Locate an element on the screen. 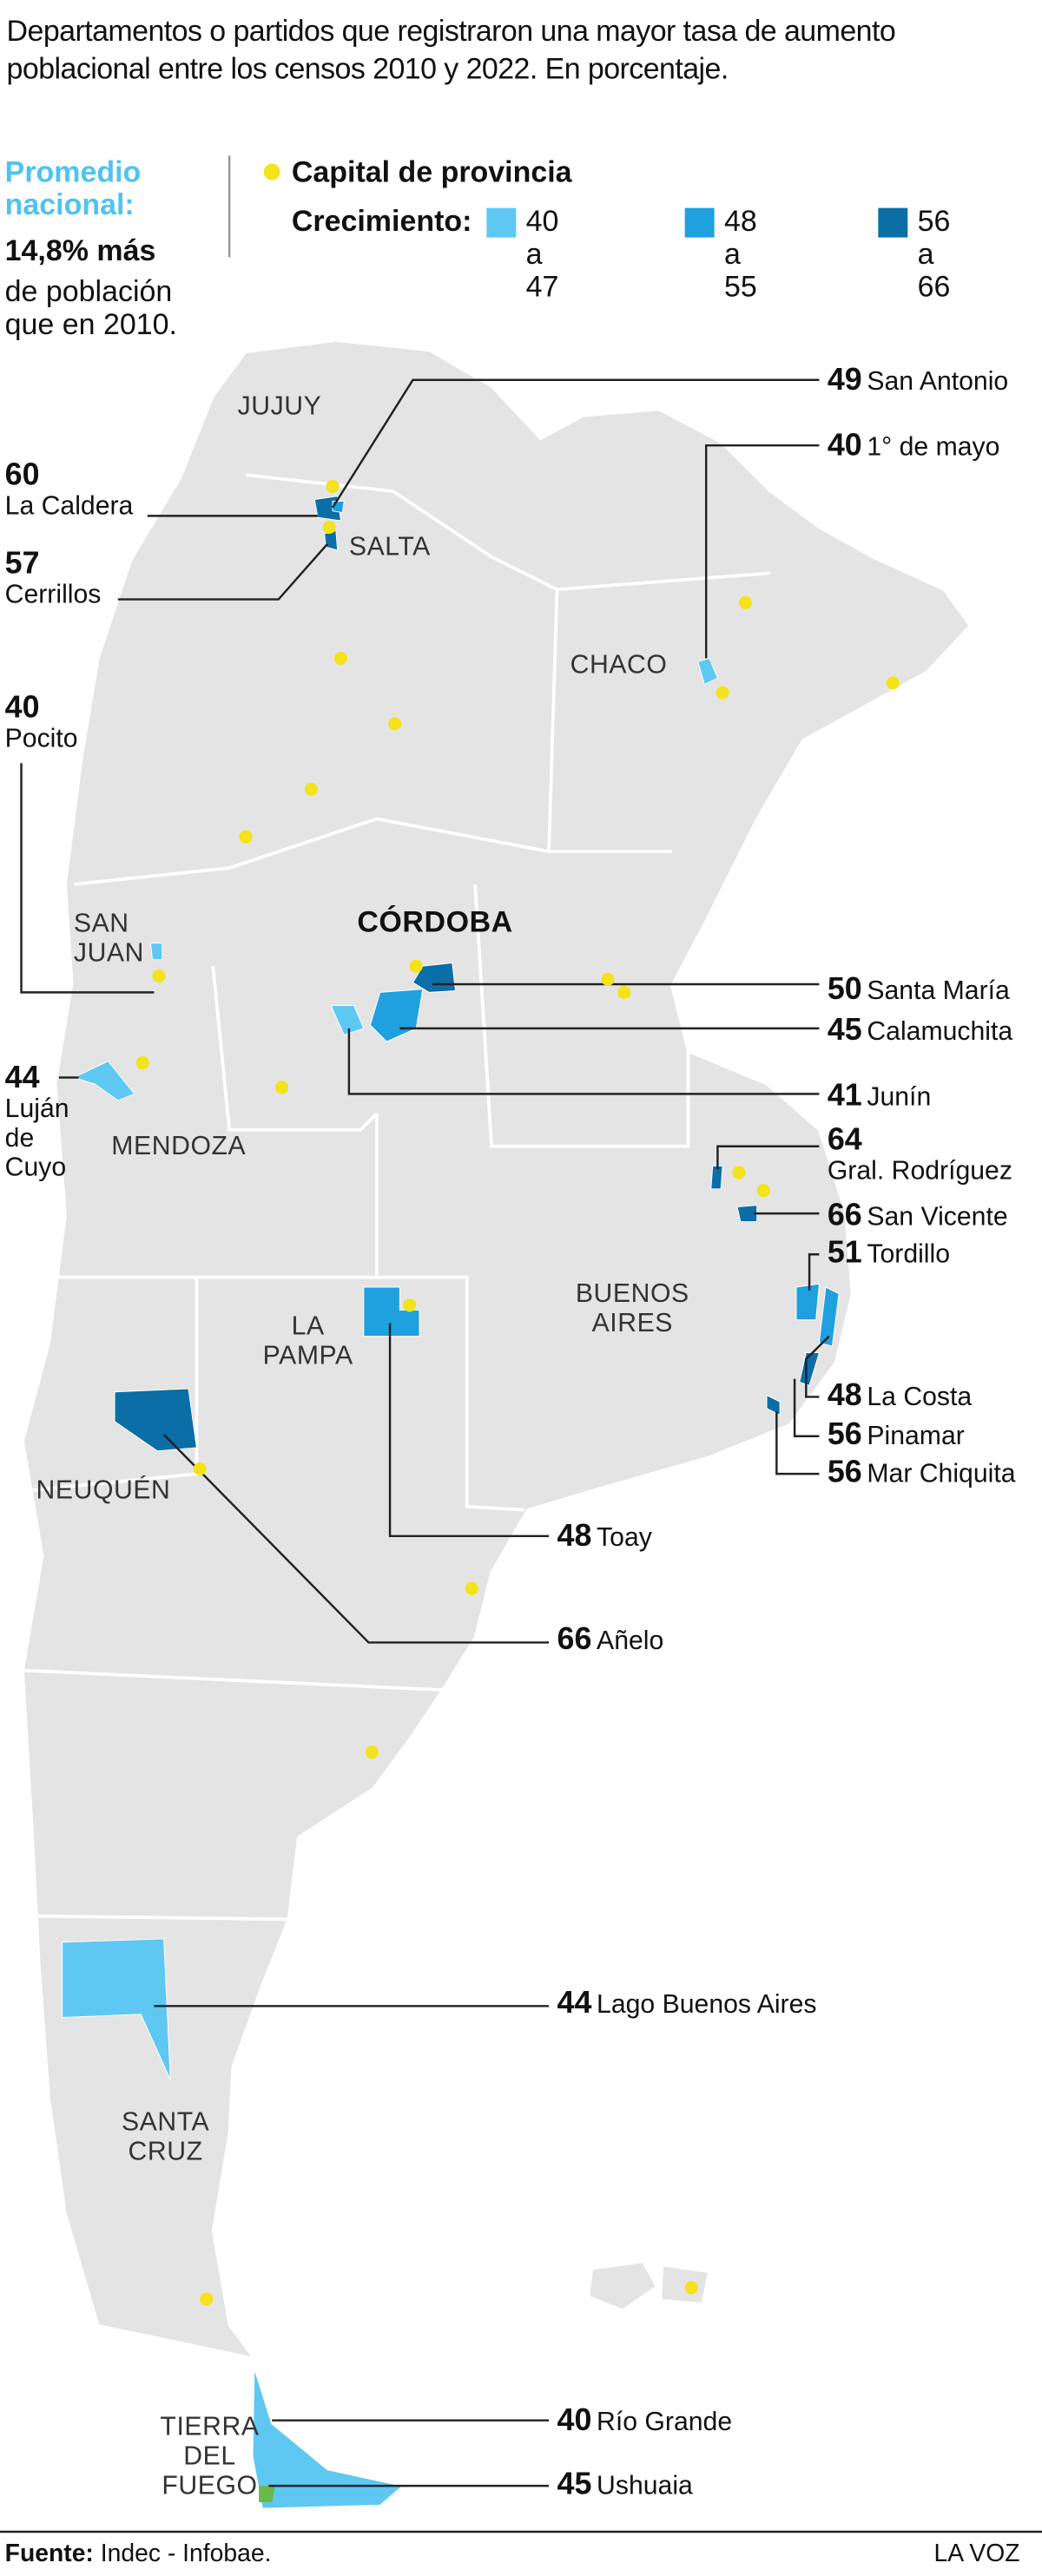 The image size is (1042, 2576). callout-value: 57 is located at coordinates (22, 564).